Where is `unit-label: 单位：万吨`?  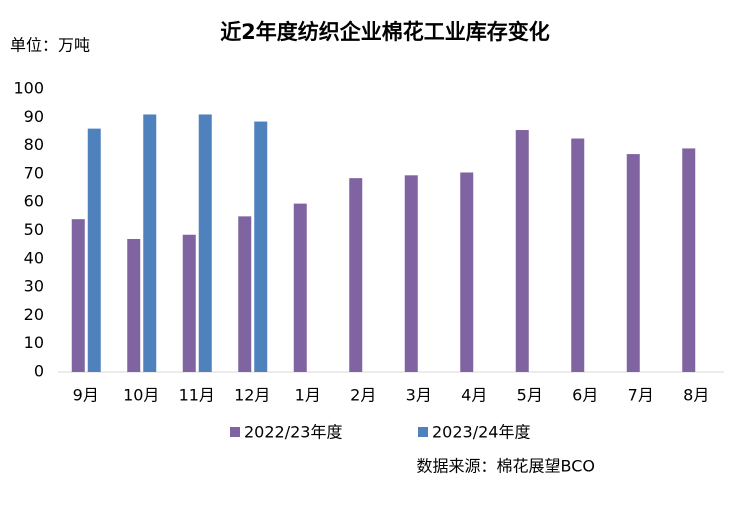
unit-label: 单位：万吨 is located at coordinates (50, 45).